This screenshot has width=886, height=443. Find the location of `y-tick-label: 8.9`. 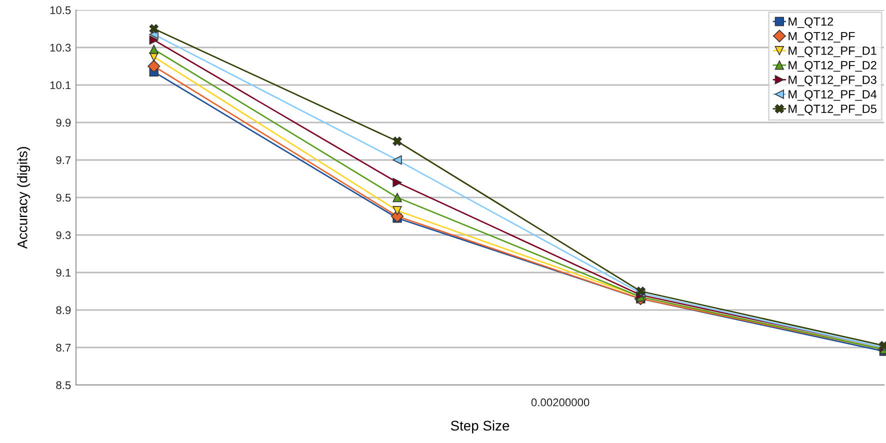

y-tick-label: 8.9 is located at coordinates (63, 310).